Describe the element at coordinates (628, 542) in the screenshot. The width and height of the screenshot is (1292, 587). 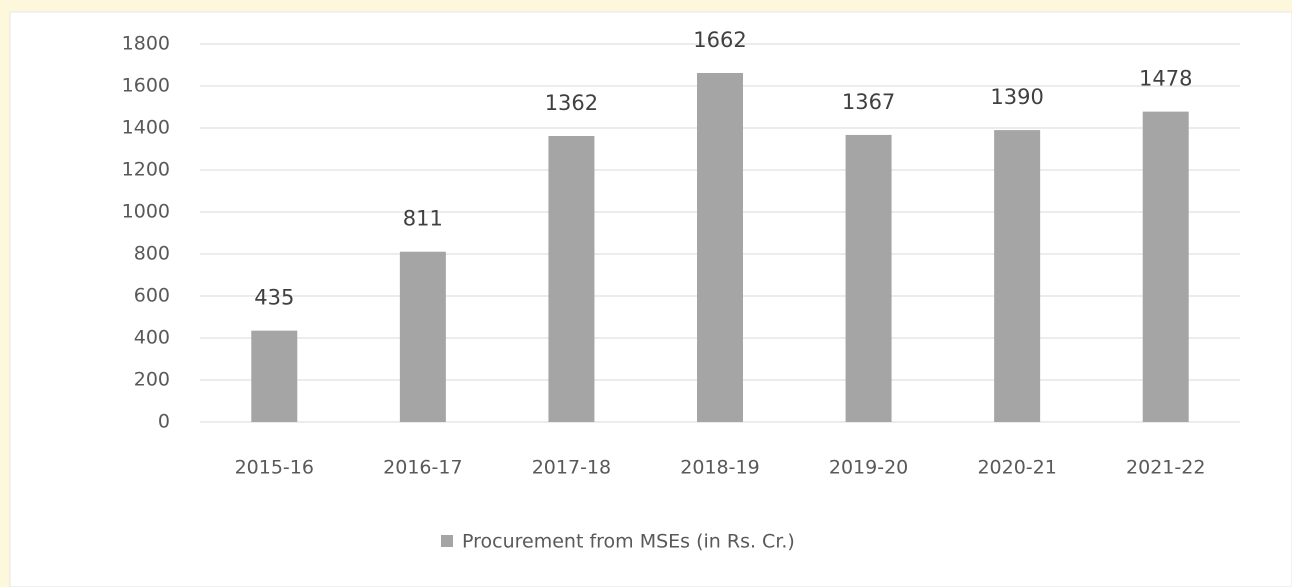
I see `legend-label: Procurement from MSEs (in Rs. Cr.)` at that location.